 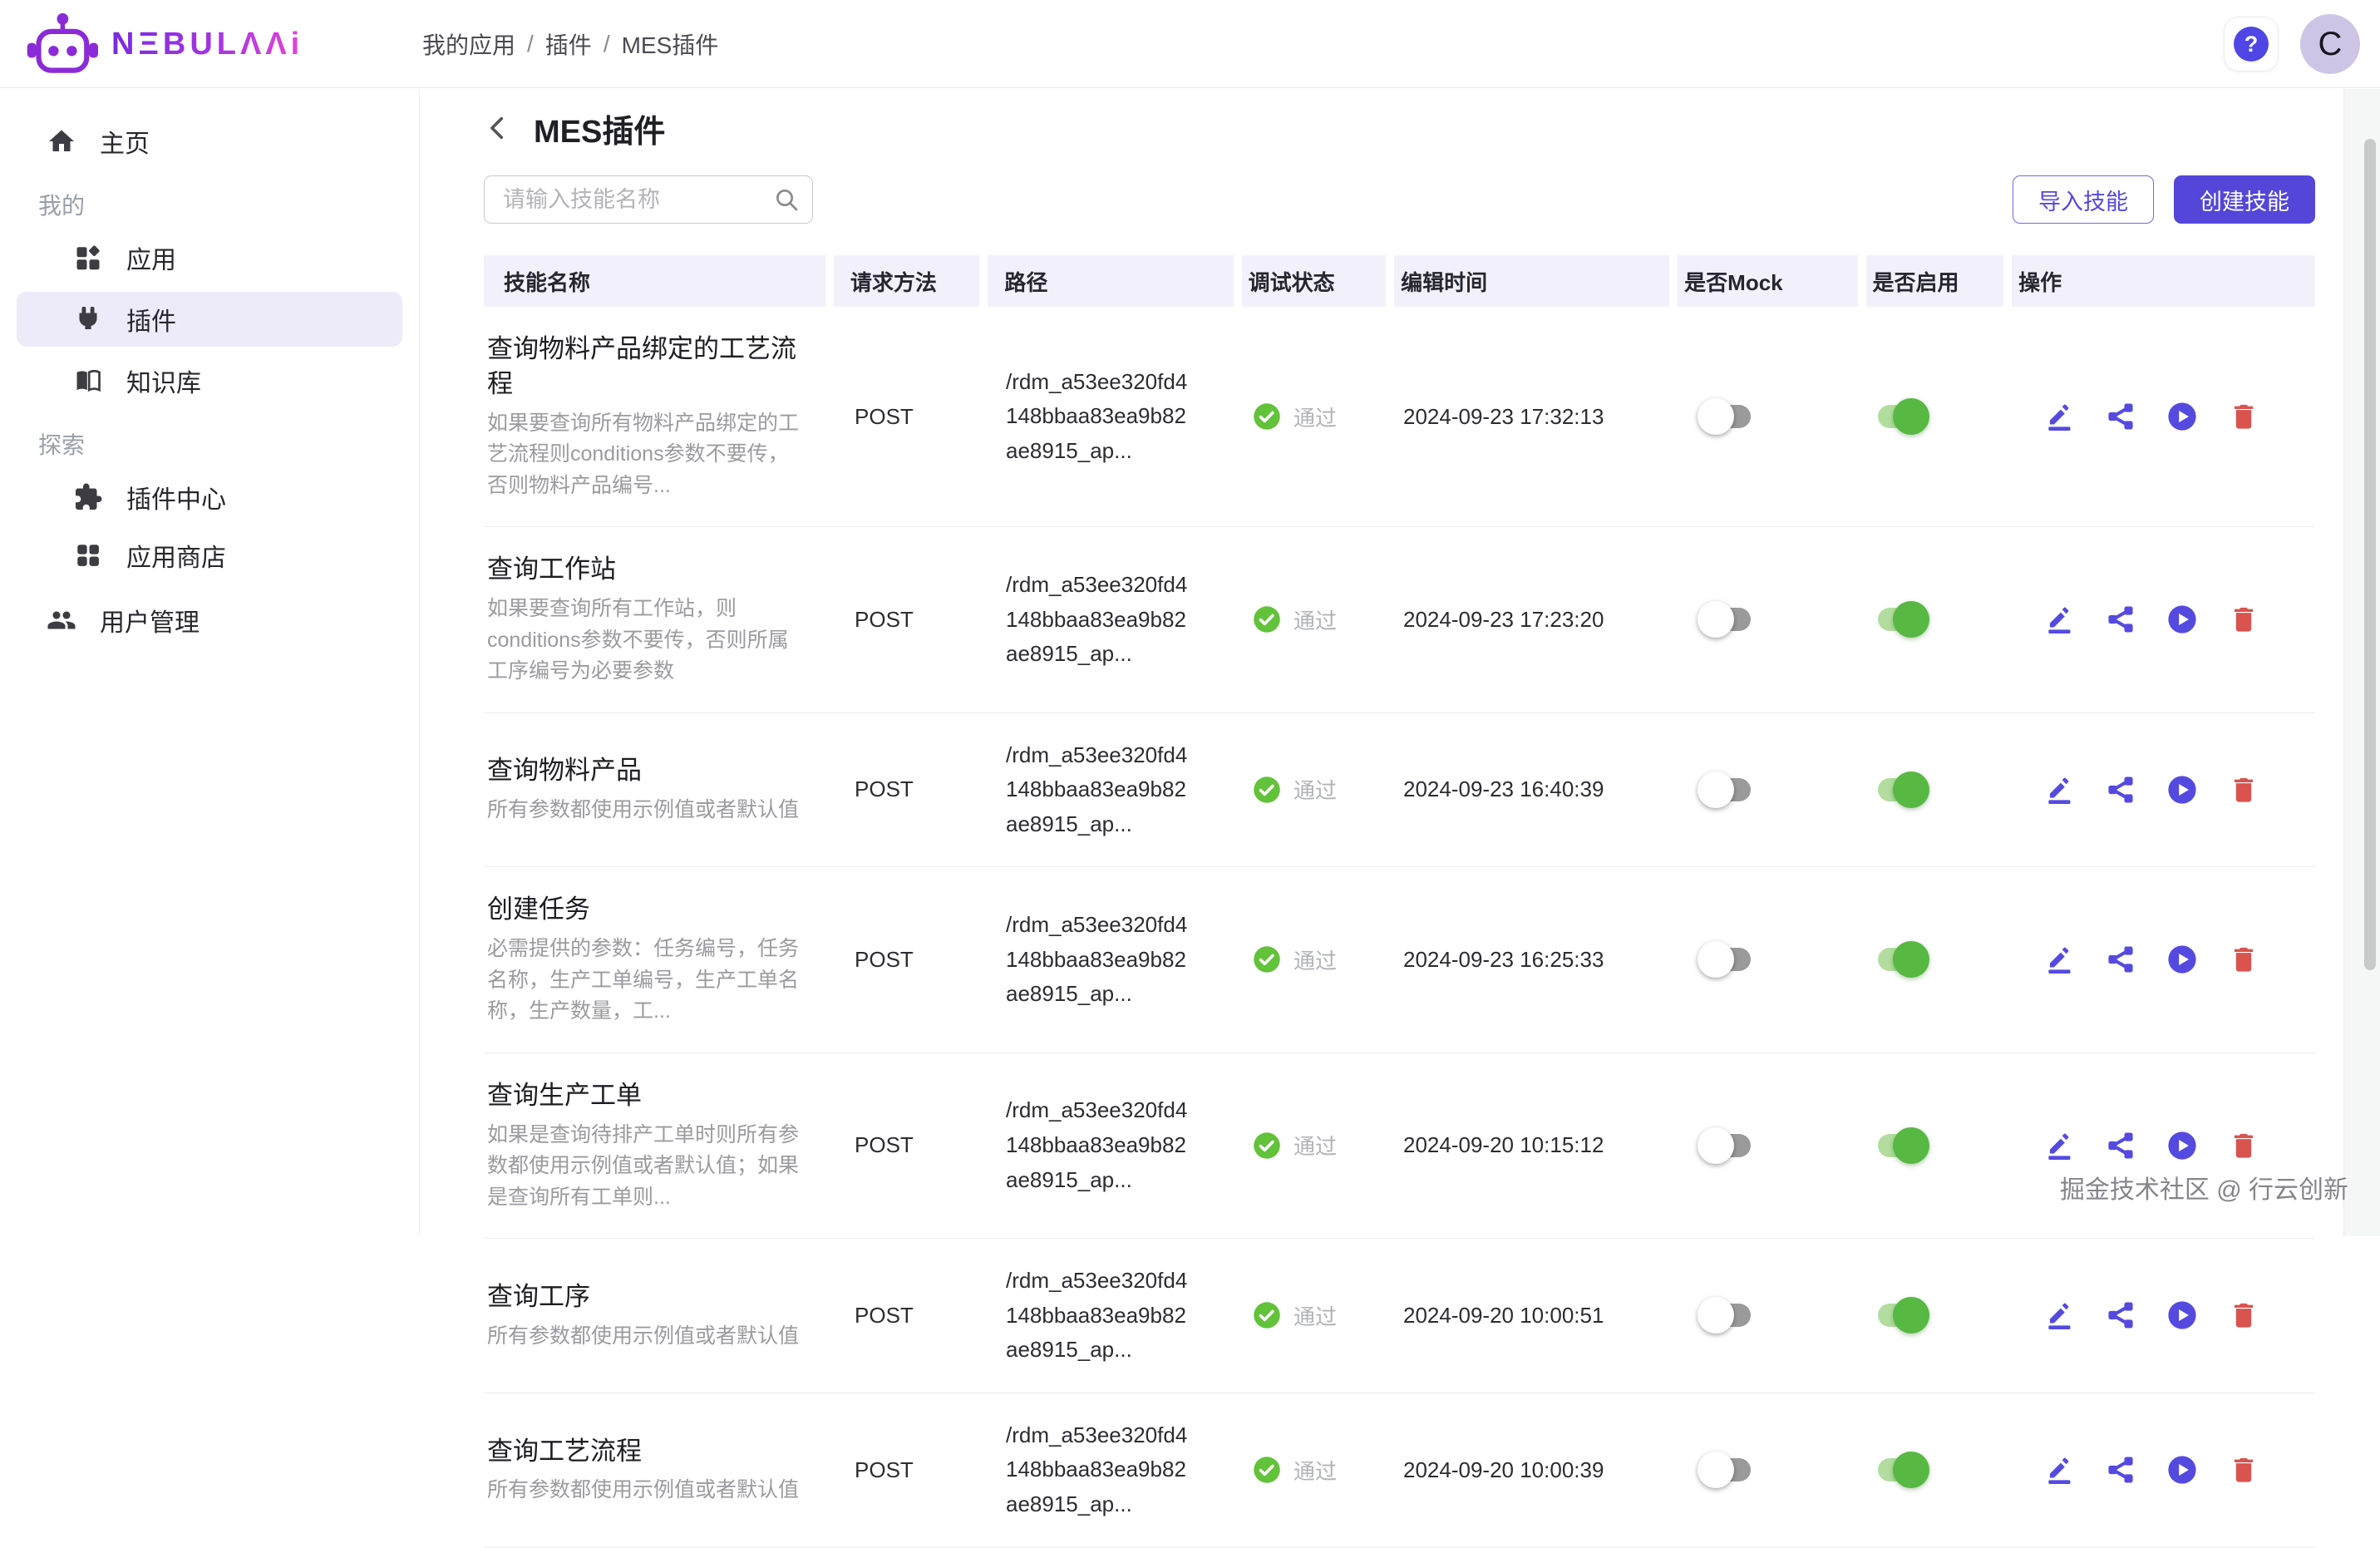 I want to click on sidebar-item-plugins: 插件, so click(x=209, y=320).